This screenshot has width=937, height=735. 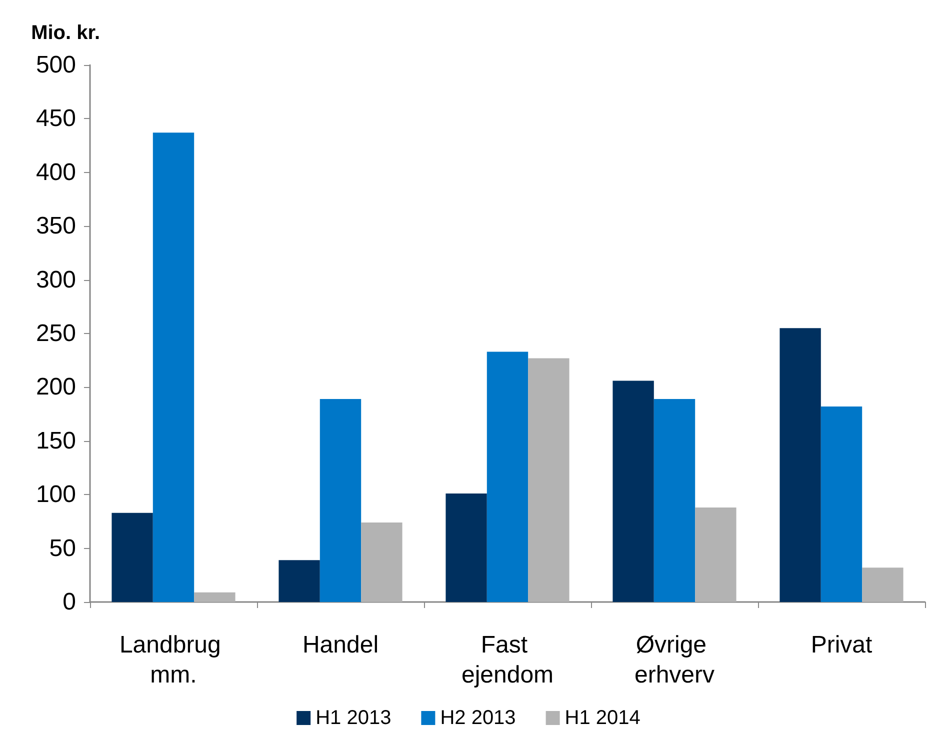 What do you see at coordinates (56, 494) in the screenshot?
I see `y-tick-label: 100` at bounding box center [56, 494].